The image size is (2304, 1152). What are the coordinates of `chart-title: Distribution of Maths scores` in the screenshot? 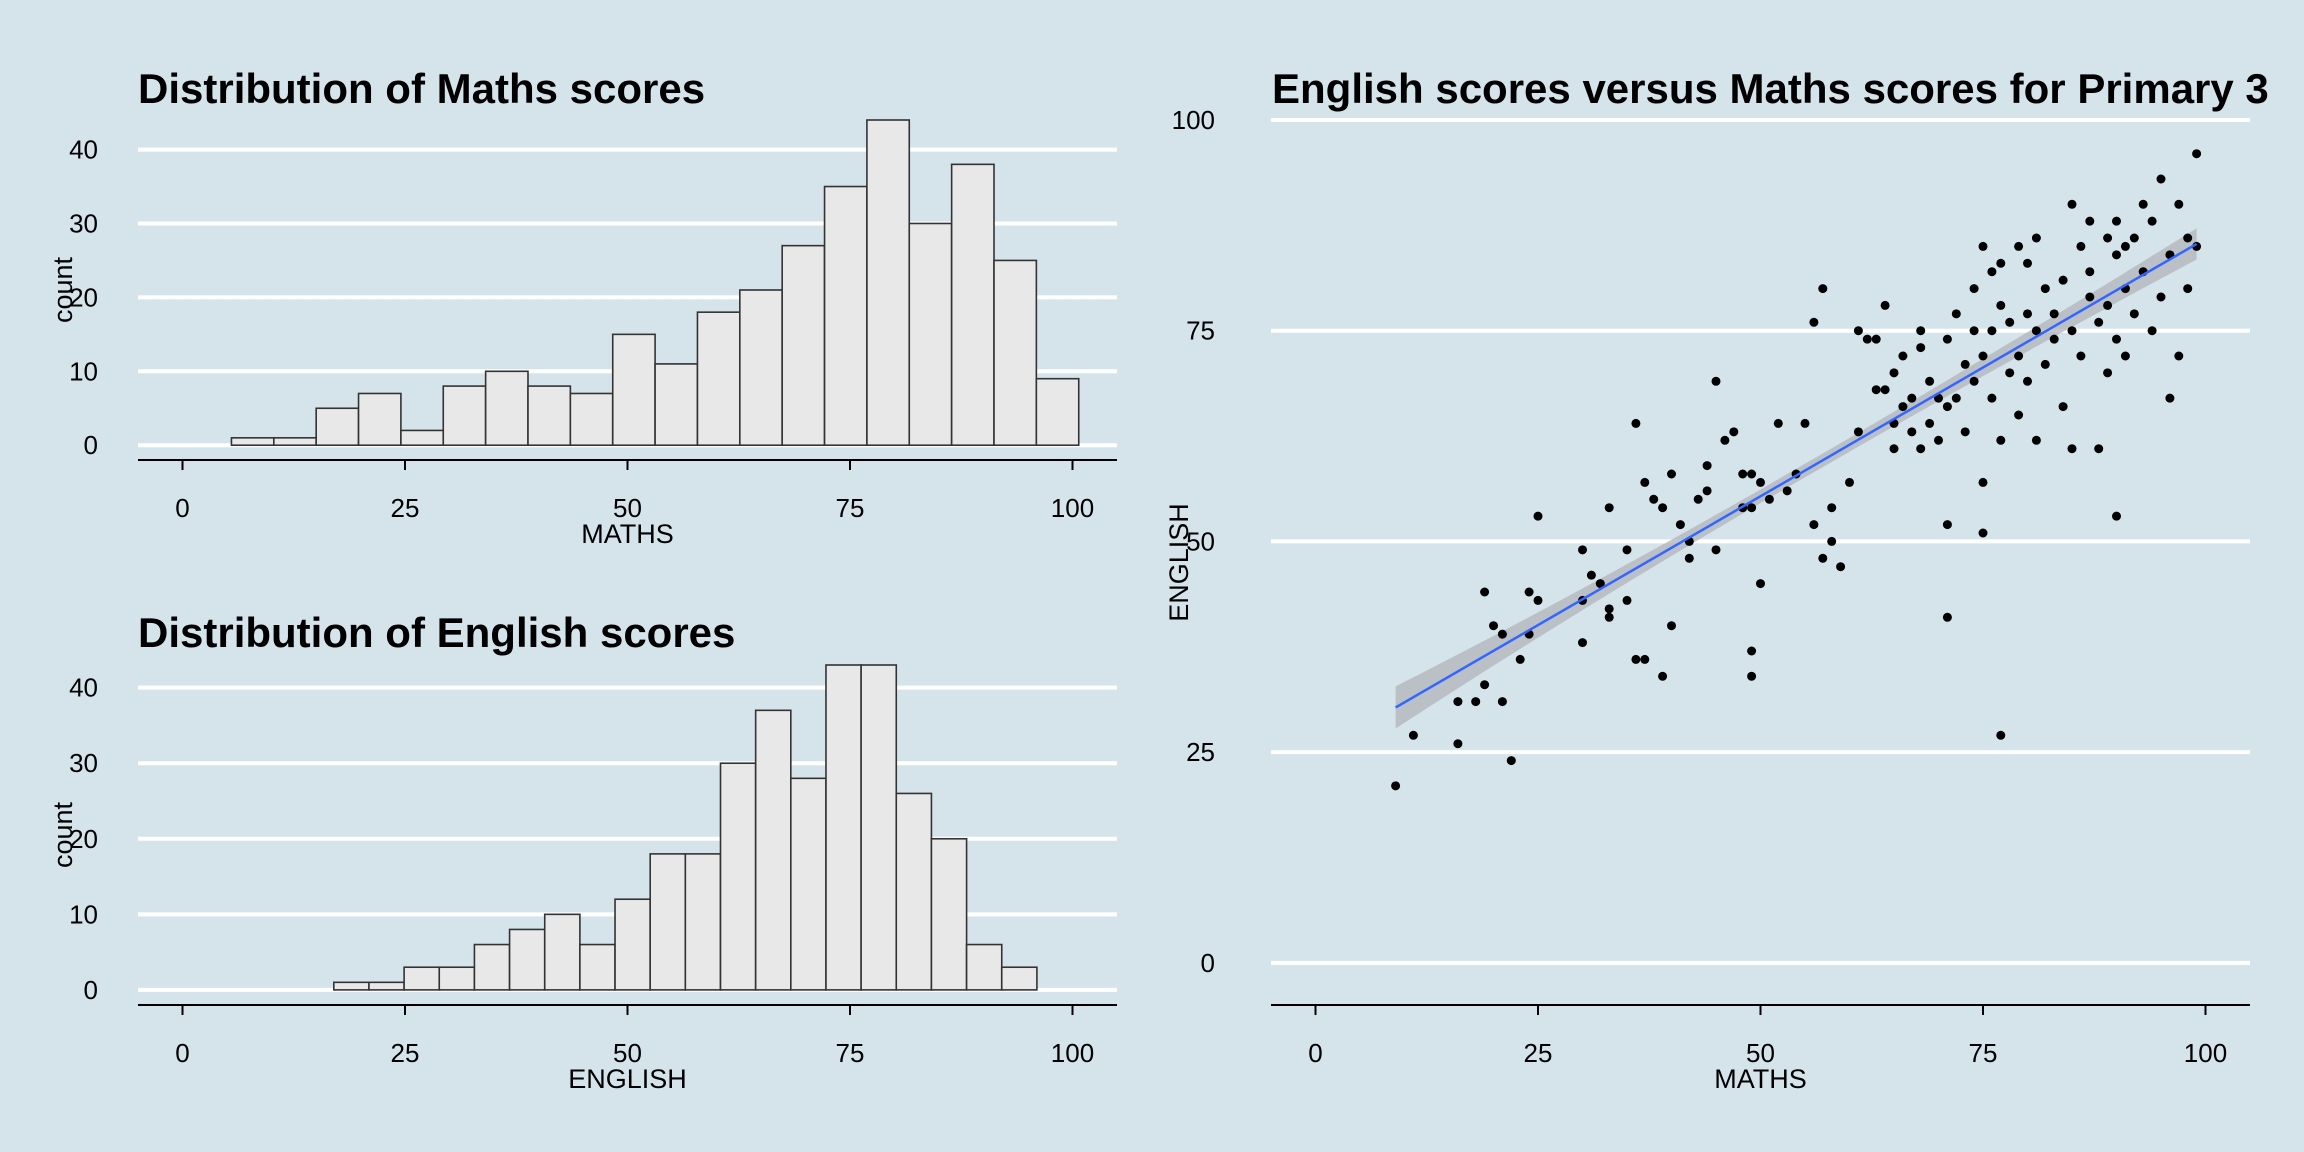 It's located at (421, 88).